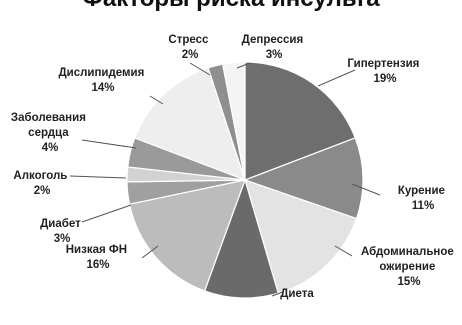 The image size is (462, 325). What do you see at coordinates (384, 71) in the screenshot?
I see `label-hypertension: Гипертензия 19%` at bounding box center [384, 71].